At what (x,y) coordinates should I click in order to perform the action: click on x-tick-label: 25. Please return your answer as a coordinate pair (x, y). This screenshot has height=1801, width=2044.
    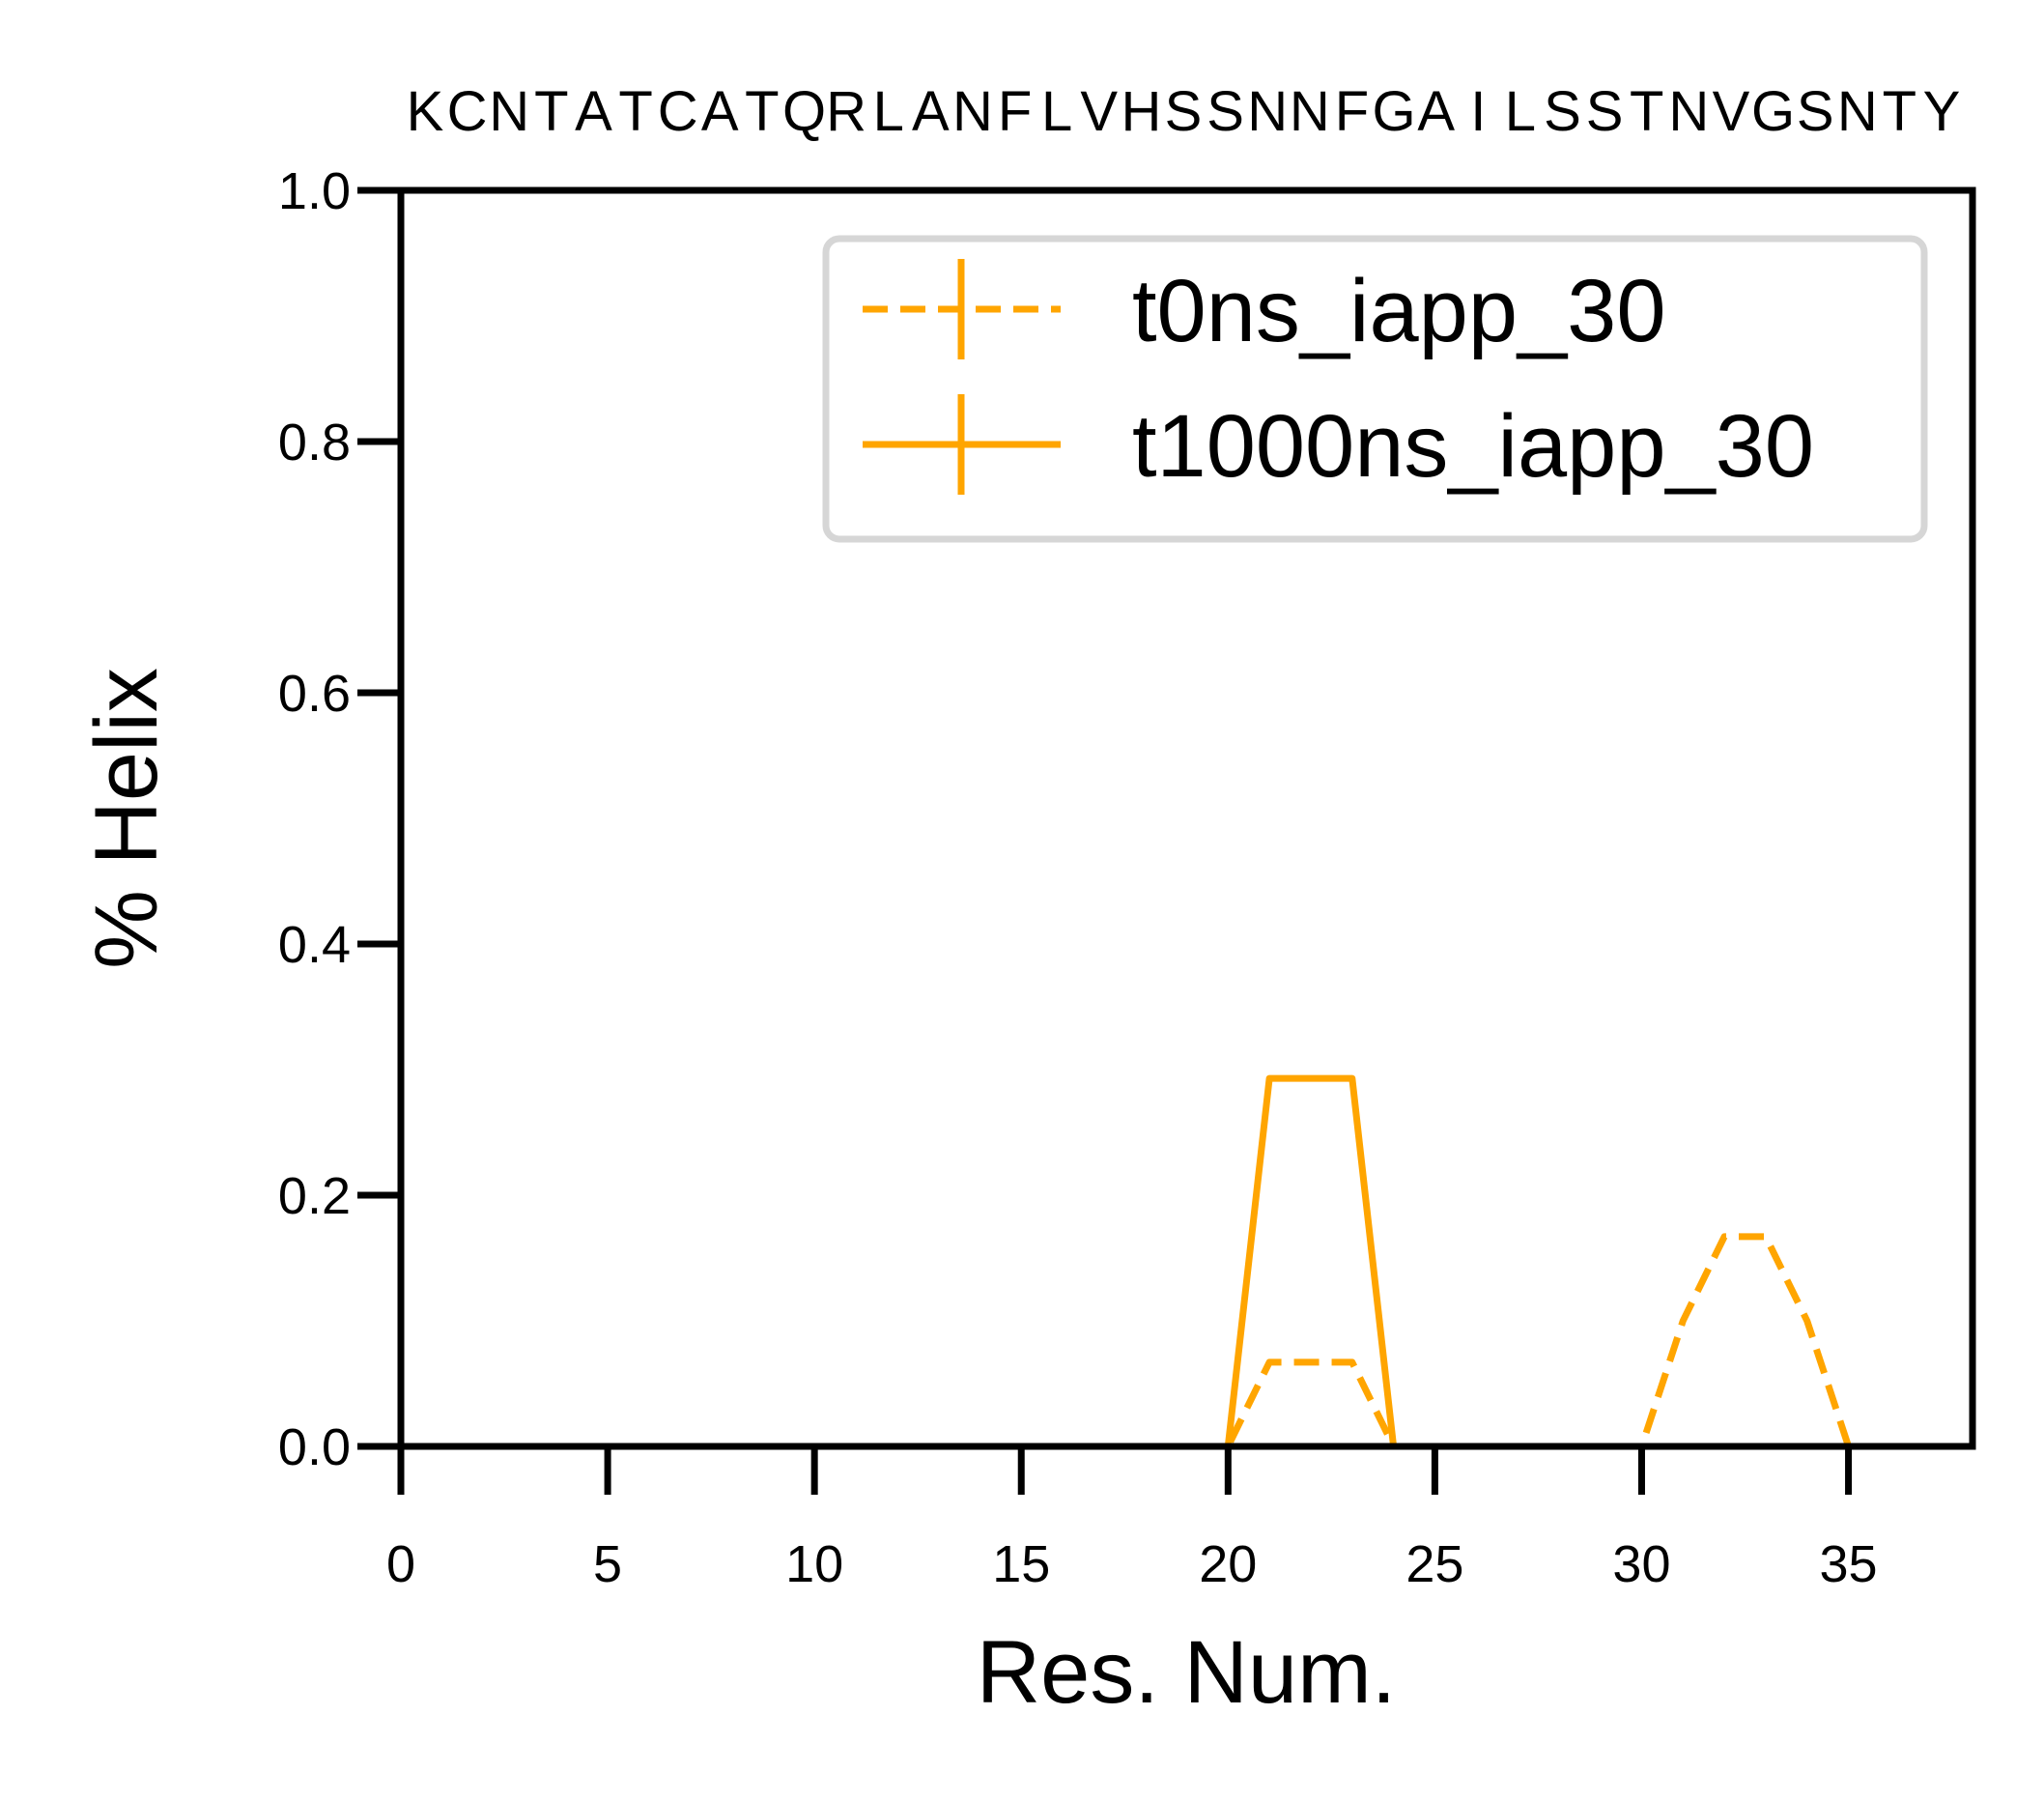
    Looking at the image, I should click on (1434, 1564).